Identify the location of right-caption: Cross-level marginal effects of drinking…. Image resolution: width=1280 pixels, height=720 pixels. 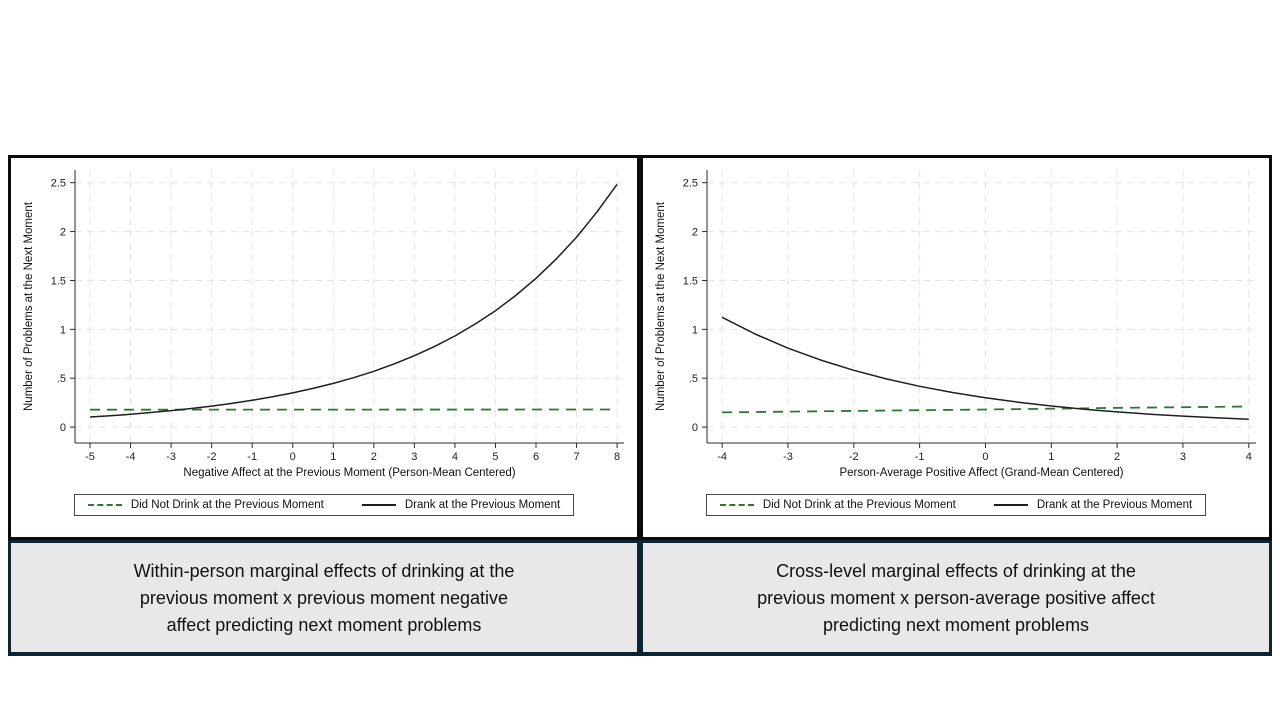
(956, 598).